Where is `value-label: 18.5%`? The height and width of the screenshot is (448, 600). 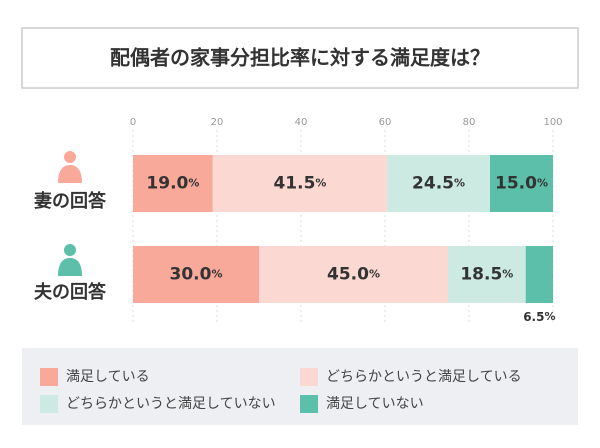 value-label: 18.5% is located at coordinates (486, 275).